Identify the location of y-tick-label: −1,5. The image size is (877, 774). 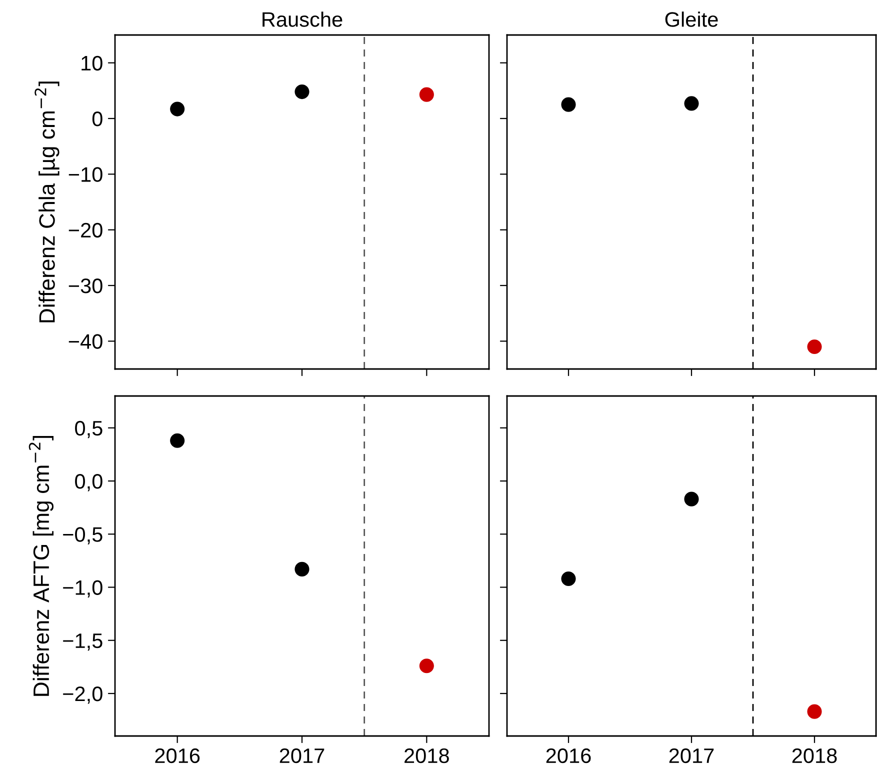
(82, 642).